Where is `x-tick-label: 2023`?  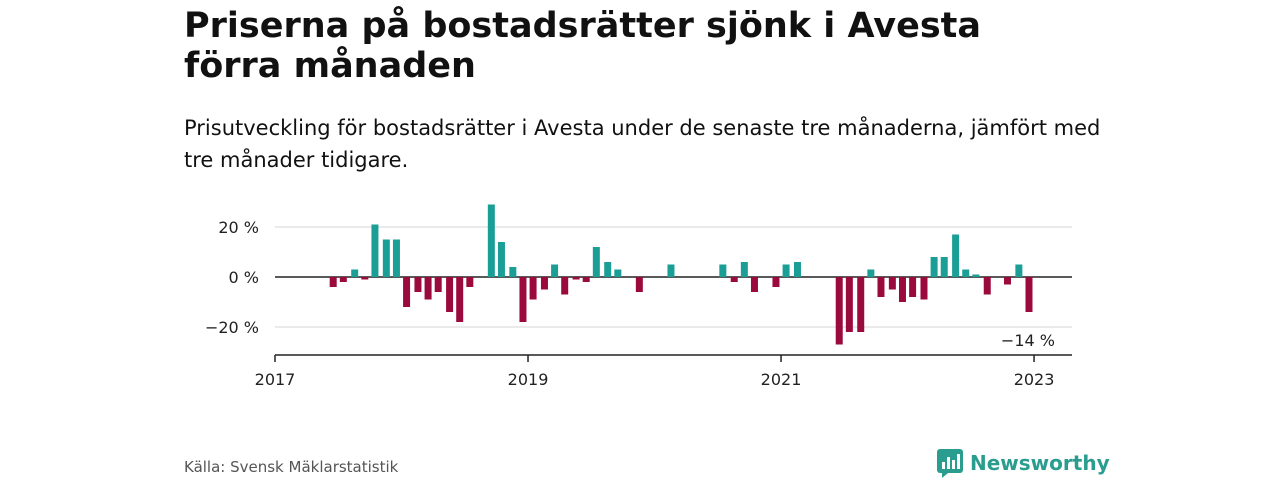
x-tick-label: 2023 is located at coordinates (1034, 379).